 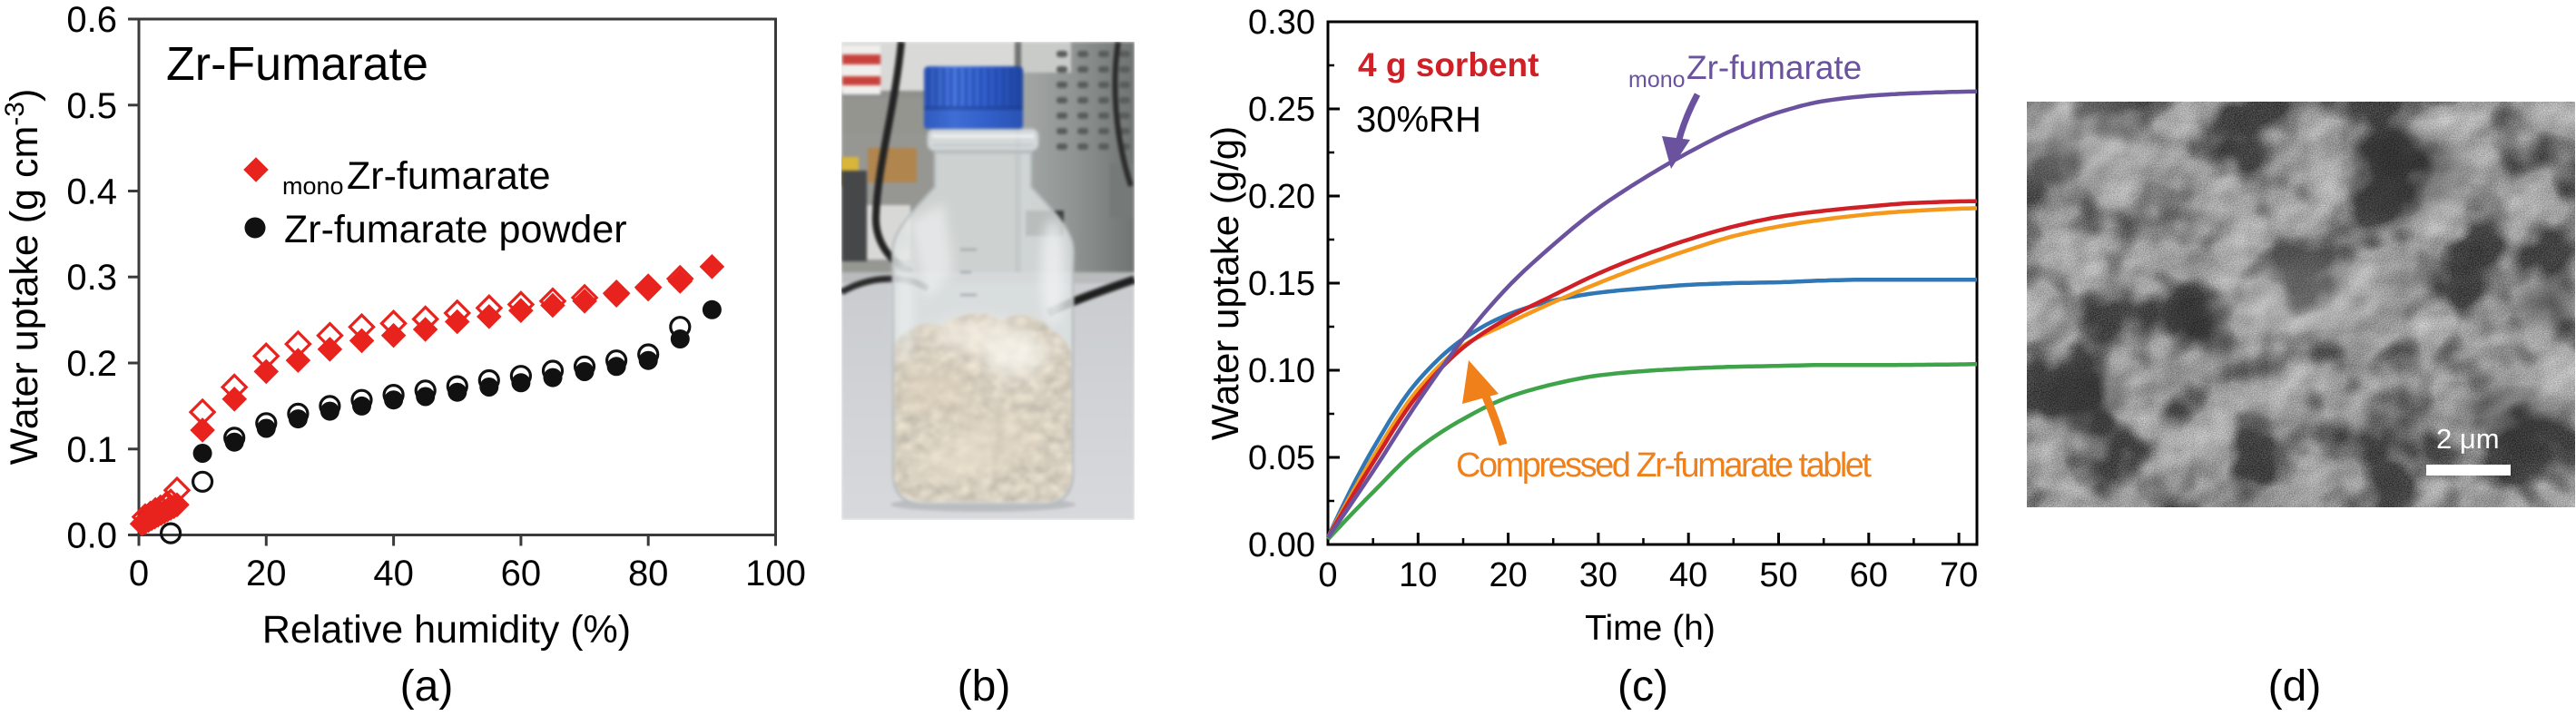 What do you see at coordinates (1778, 575) in the screenshot?
I see `svg-text: 50` at bounding box center [1778, 575].